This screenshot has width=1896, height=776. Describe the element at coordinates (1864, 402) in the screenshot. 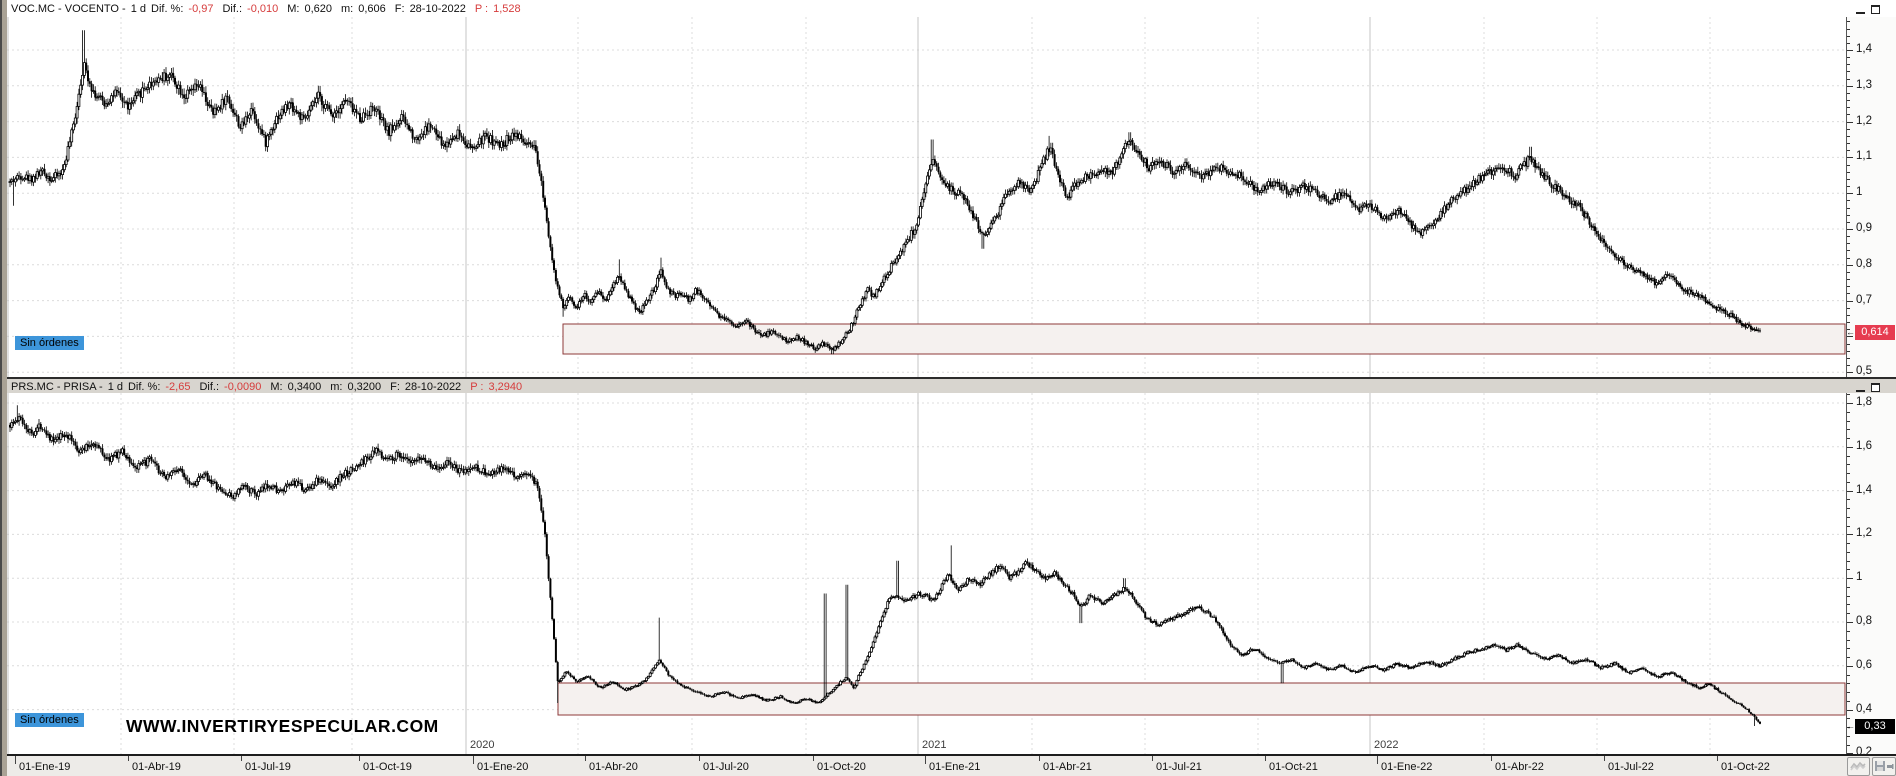

I see `y-axis-label: 1,8` at that location.